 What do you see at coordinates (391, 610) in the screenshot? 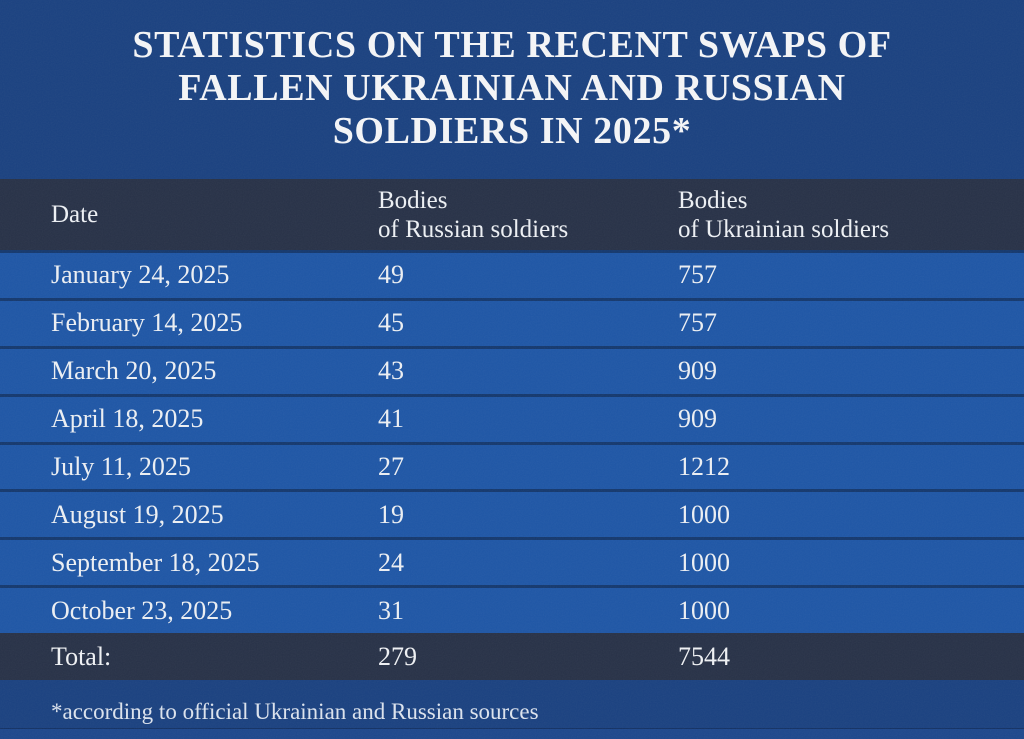
I see `russian-count-cell: 31` at bounding box center [391, 610].